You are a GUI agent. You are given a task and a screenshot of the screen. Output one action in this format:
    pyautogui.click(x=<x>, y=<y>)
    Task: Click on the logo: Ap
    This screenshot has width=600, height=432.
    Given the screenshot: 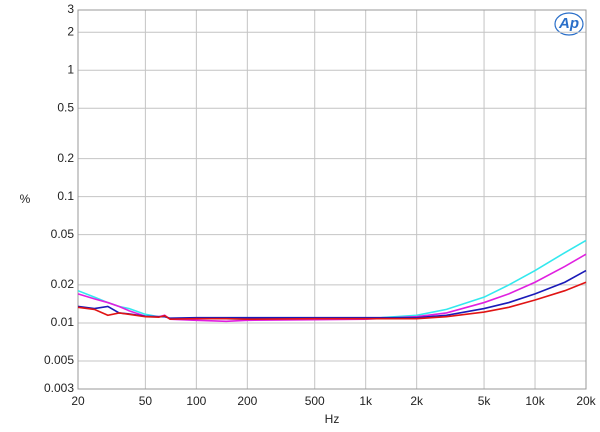 What is the action you would take?
    pyautogui.click(x=569, y=24)
    